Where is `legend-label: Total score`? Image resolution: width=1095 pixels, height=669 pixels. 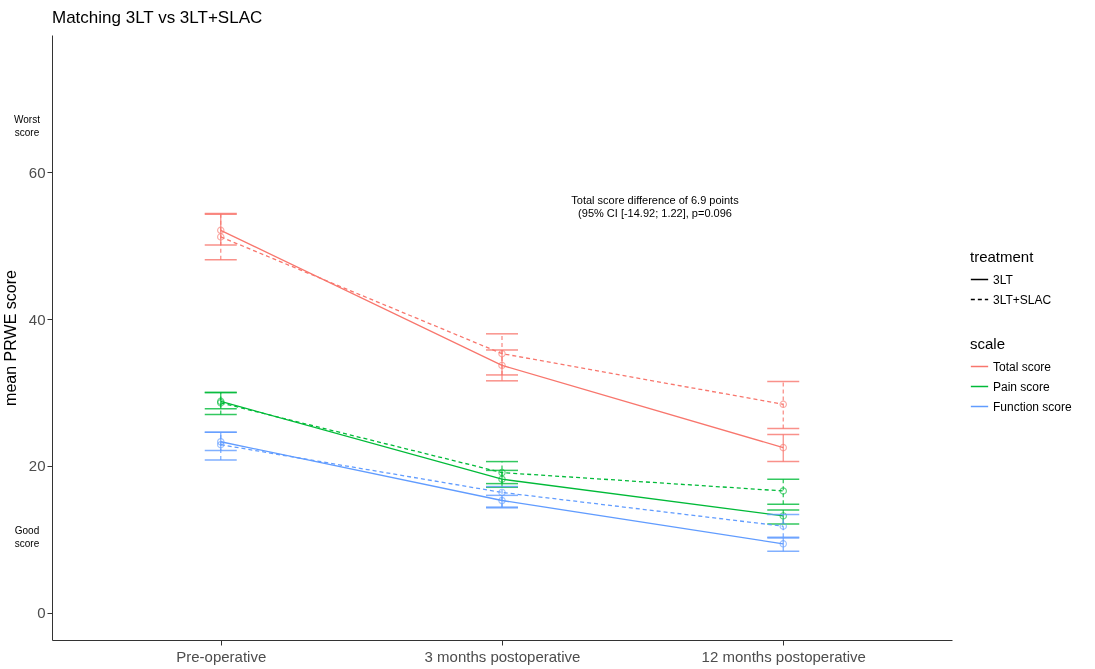
legend-label: Total score is located at coordinates (1022, 366).